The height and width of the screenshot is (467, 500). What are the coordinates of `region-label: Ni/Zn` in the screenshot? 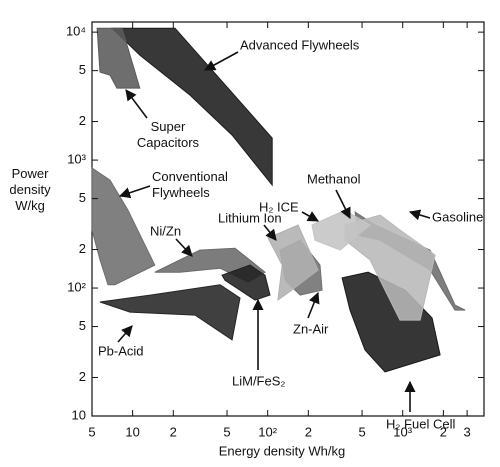 It's located at (165, 230).